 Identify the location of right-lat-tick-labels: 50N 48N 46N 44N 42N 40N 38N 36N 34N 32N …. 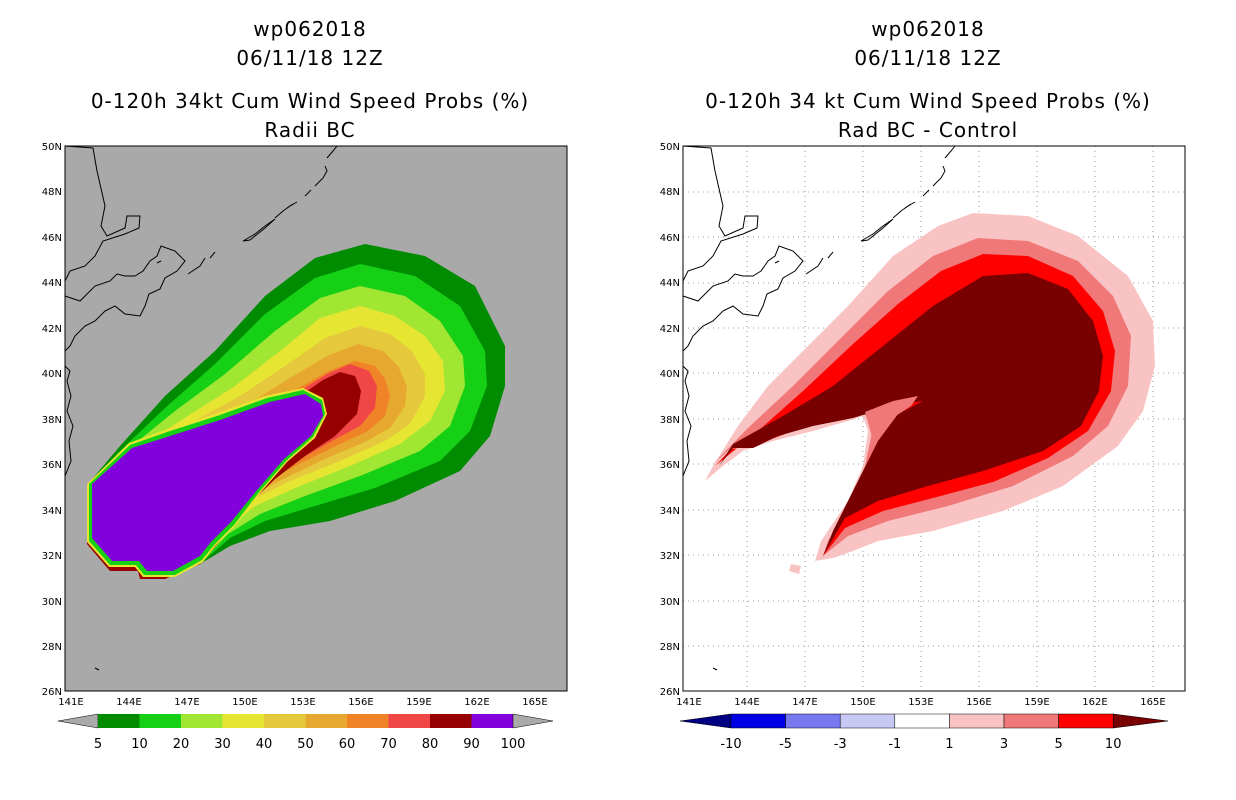
(670, 420).